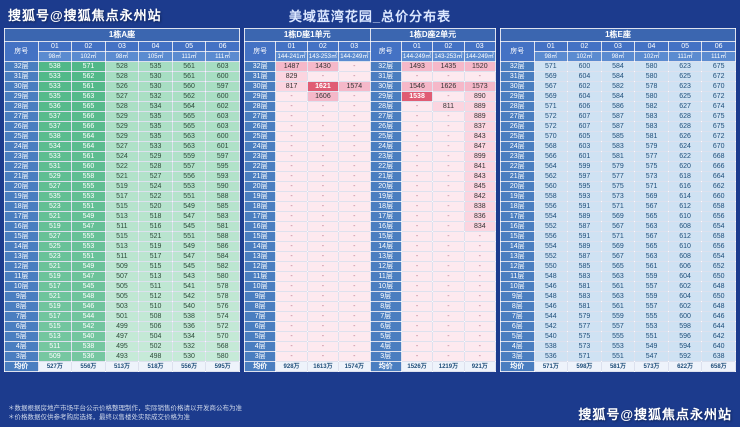 Image resolution: width=740 pixels, height=427 pixels. Describe the element at coordinates (517, 106) in the screenshot. I see `floor-label: 28层` at that location.